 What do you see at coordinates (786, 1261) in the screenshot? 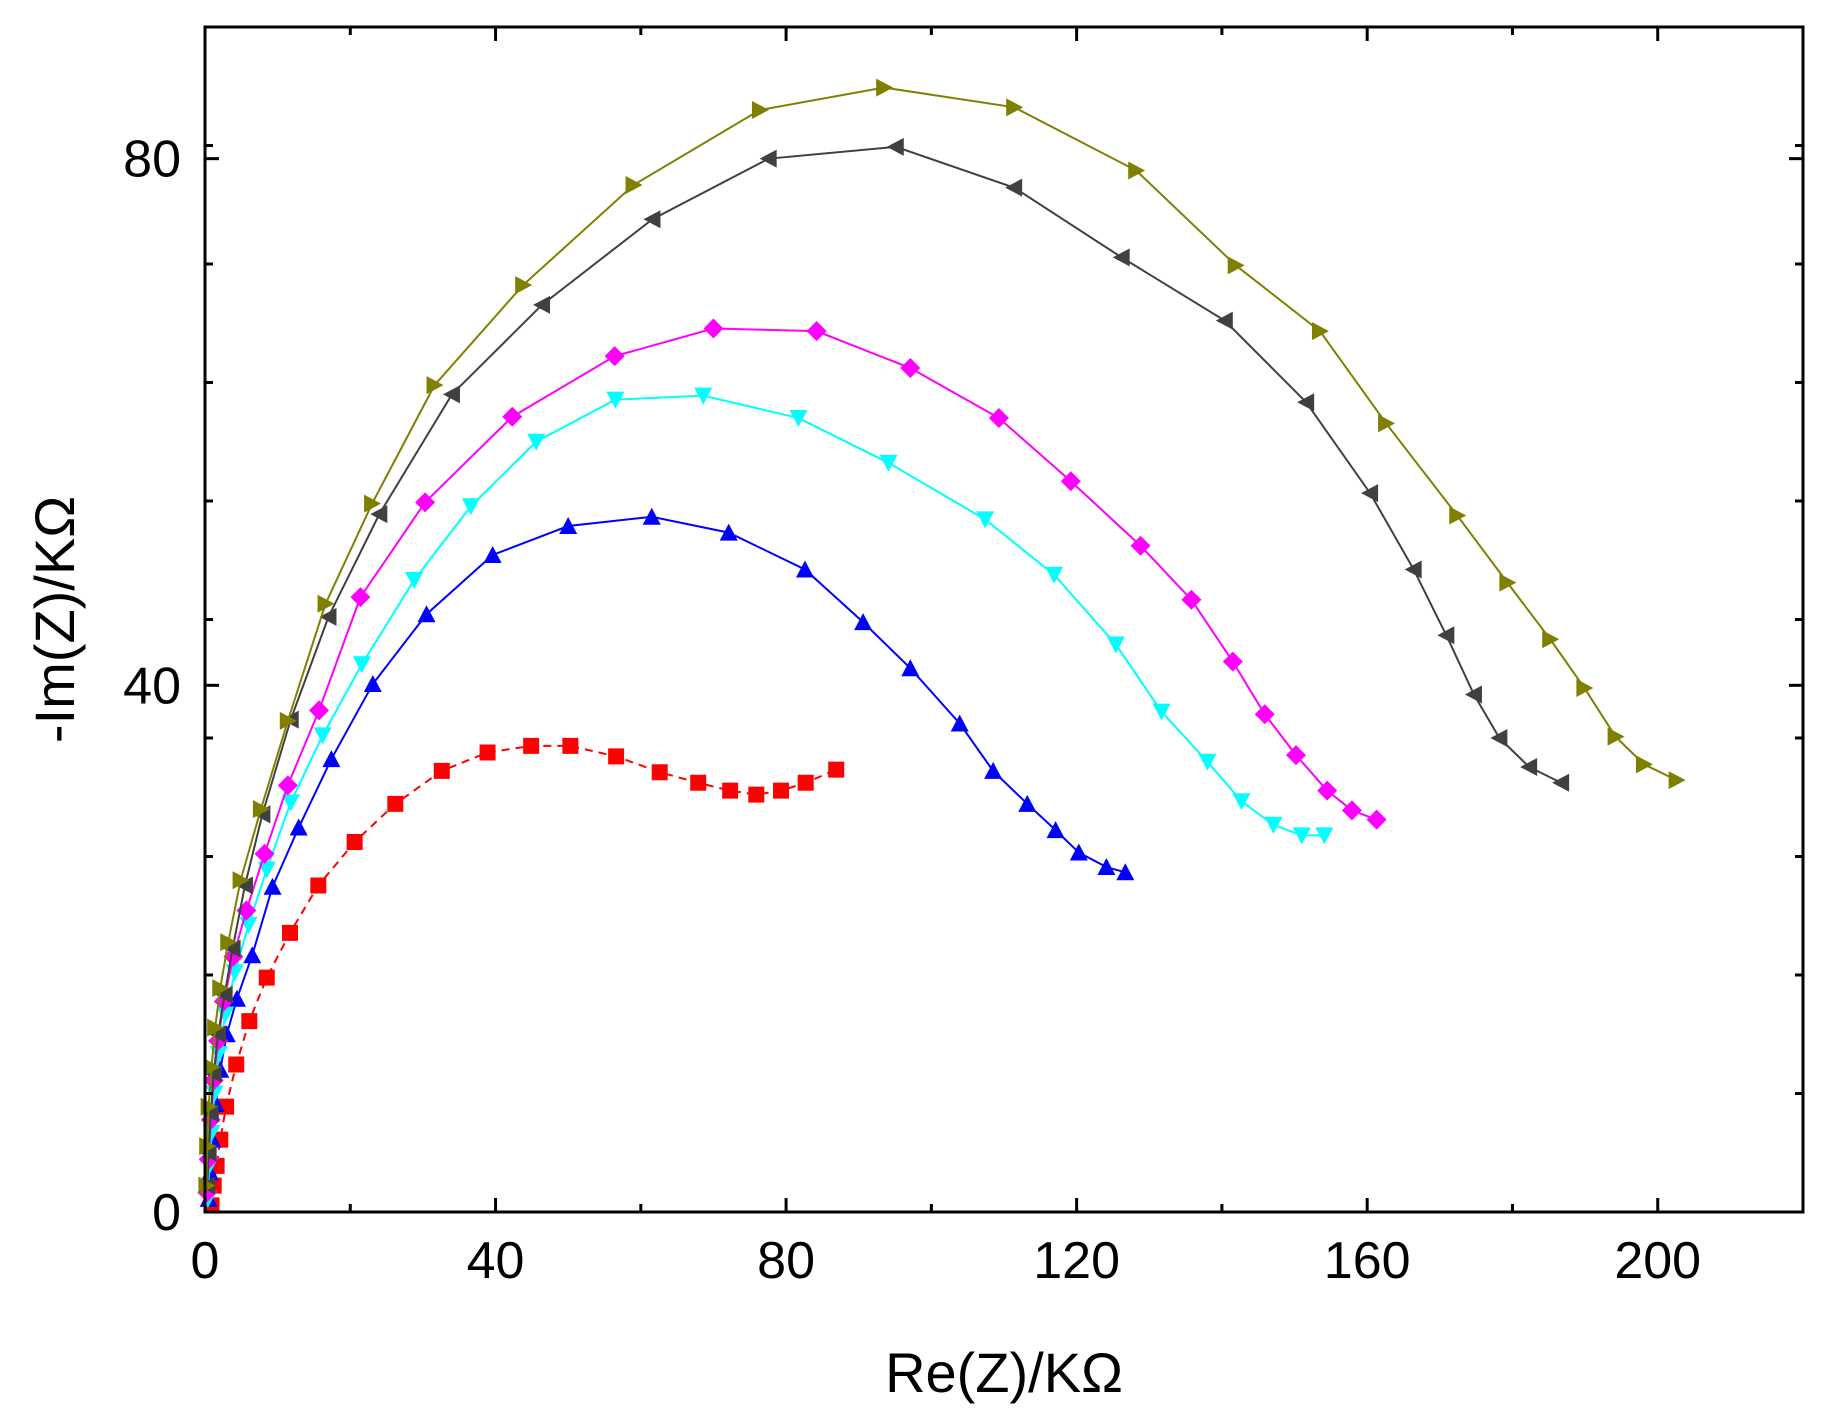
I see `x-tick-label: 80` at bounding box center [786, 1261].